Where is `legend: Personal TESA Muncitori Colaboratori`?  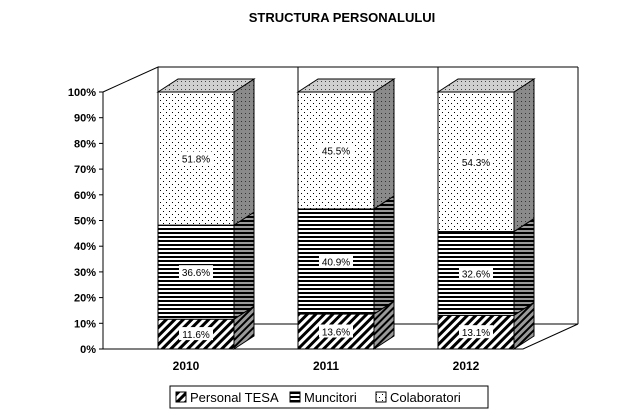
legend: Personal TESA Muncitori Colaboratori is located at coordinates (329, 397).